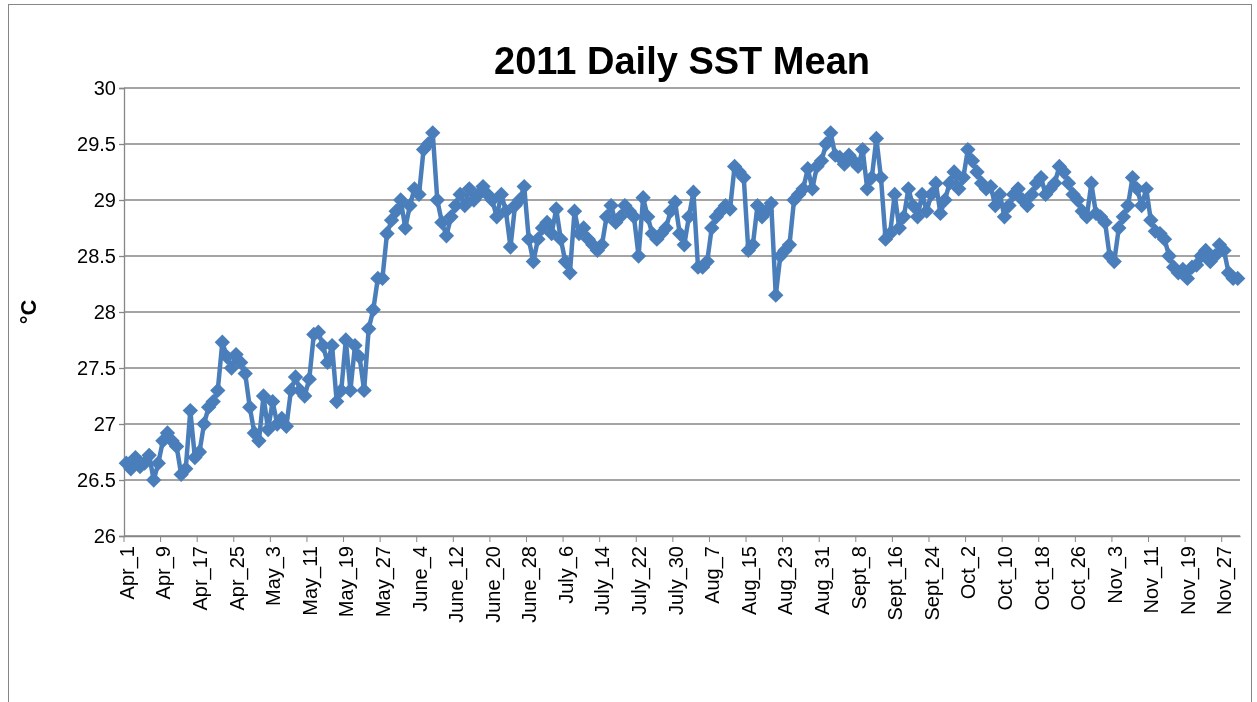 The width and height of the screenshot is (1257, 702). I want to click on x-tick-label: June_4, so click(420, 579).